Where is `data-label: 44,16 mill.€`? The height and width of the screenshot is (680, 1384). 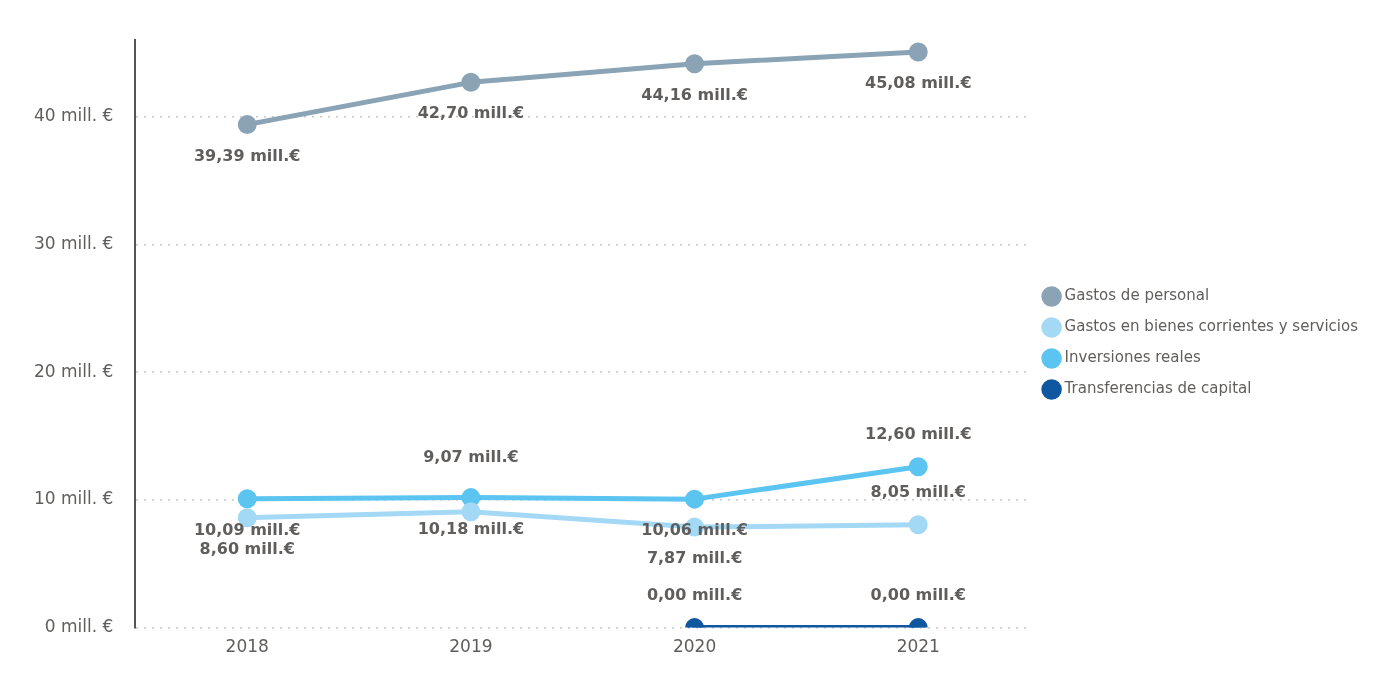 data-label: 44,16 mill.€ is located at coordinates (694, 94).